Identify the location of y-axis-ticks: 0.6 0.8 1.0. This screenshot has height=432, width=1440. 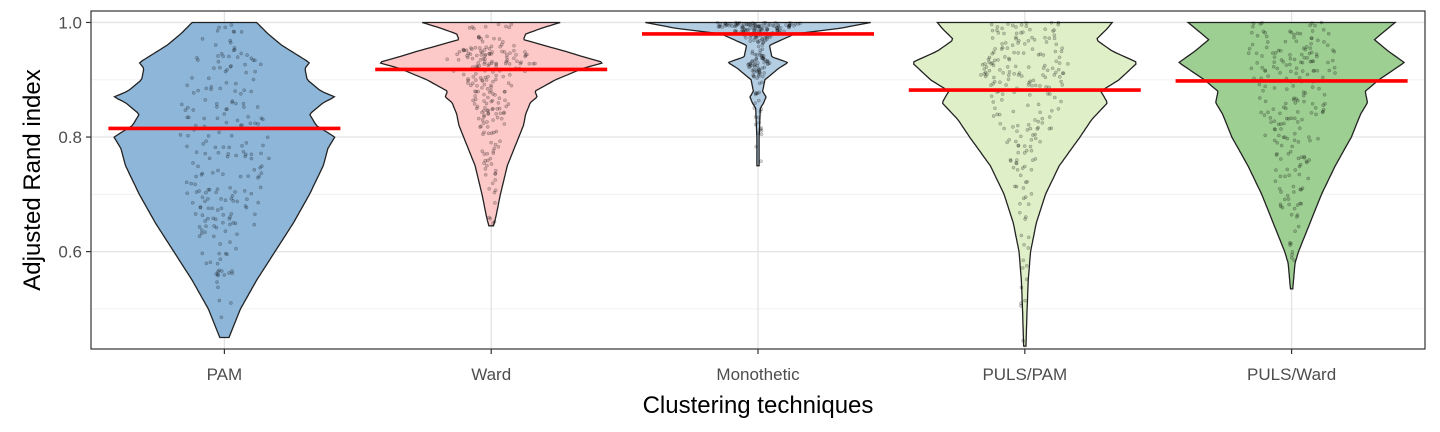
(74, 137).